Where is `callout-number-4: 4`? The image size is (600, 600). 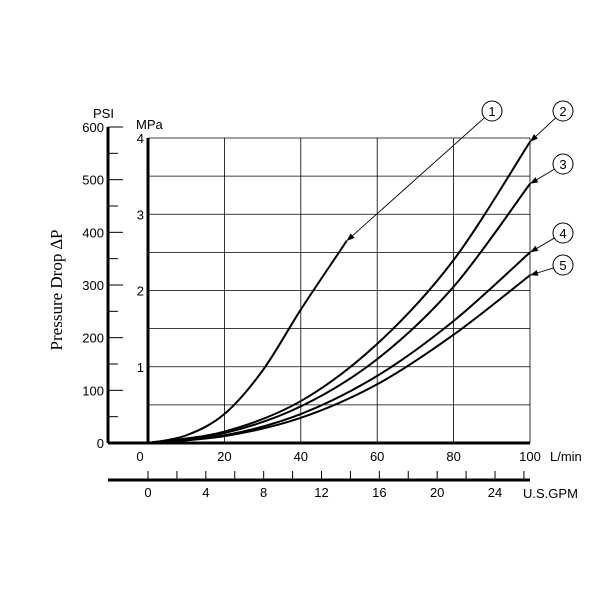
callout-number-4: 4 is located at coordinates (562, 233).